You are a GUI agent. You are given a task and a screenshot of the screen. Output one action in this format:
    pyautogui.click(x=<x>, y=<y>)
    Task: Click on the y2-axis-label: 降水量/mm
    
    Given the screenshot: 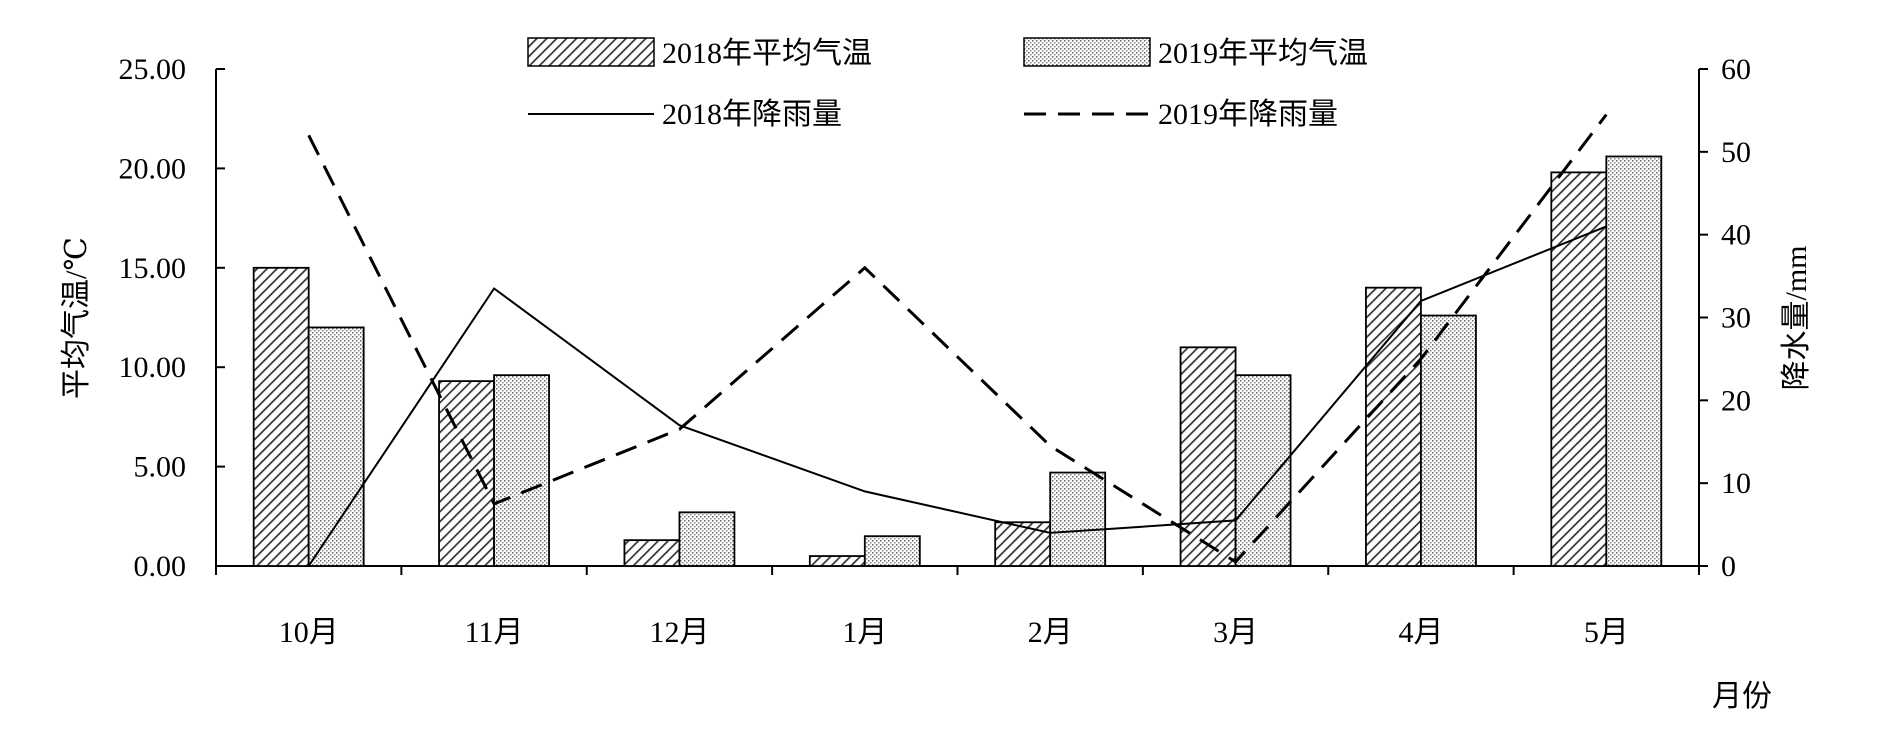 What is the action you would take?
    pyautogui.click(x=1796, y=317)
    